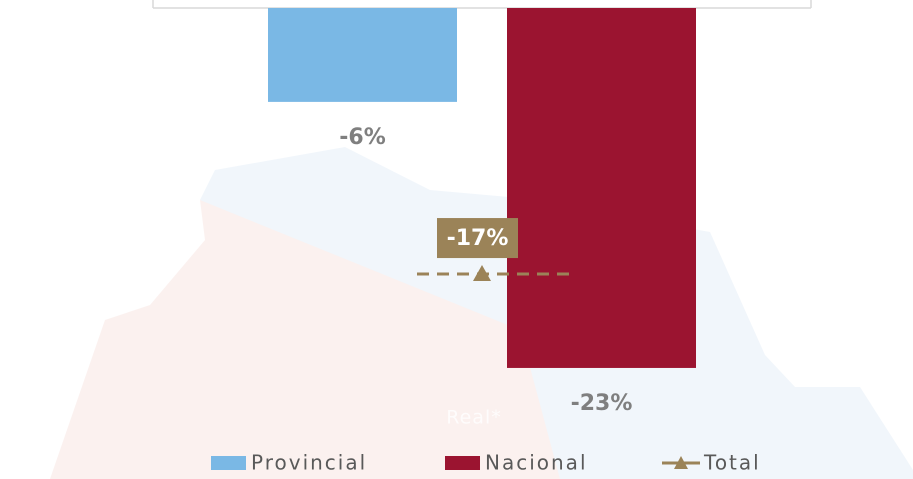 The height and width of the screenshot is (479, 913). What do you see at coordinates (602, 403) in the screenshot?
I see `data-label: -23%` at bounding box center [602, 403].